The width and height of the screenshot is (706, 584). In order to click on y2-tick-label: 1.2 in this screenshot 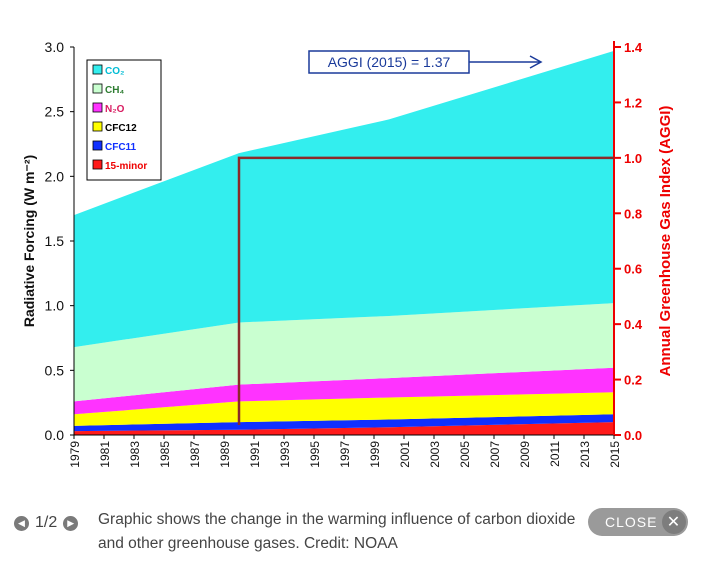, I will do `click(633, 102)`.